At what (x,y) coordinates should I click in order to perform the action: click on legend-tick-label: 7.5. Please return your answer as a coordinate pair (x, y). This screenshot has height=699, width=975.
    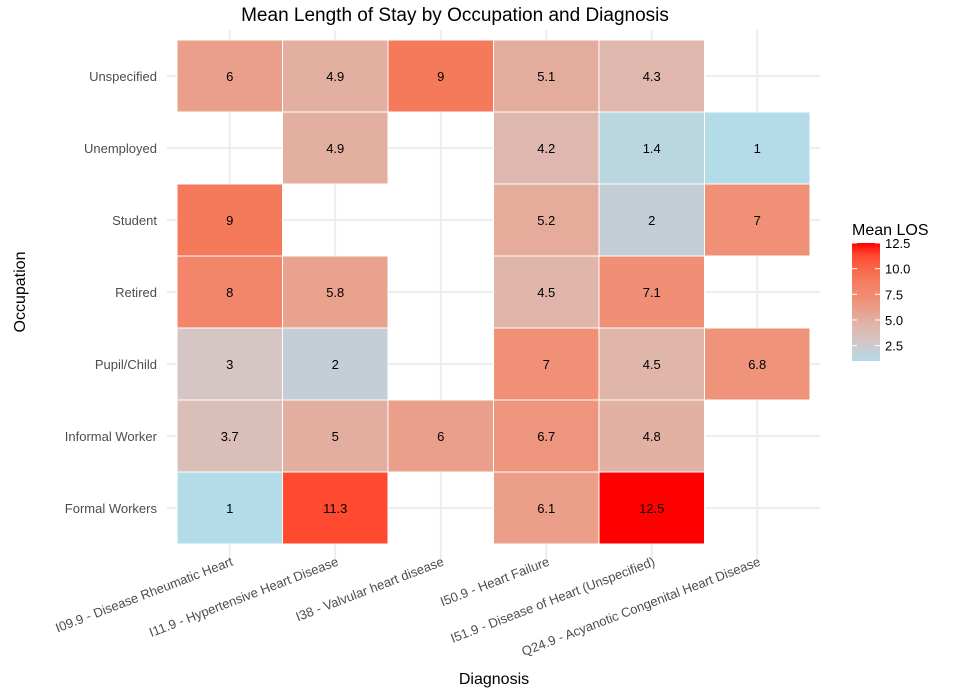
    Looking at the image, I should click on (894, 294).